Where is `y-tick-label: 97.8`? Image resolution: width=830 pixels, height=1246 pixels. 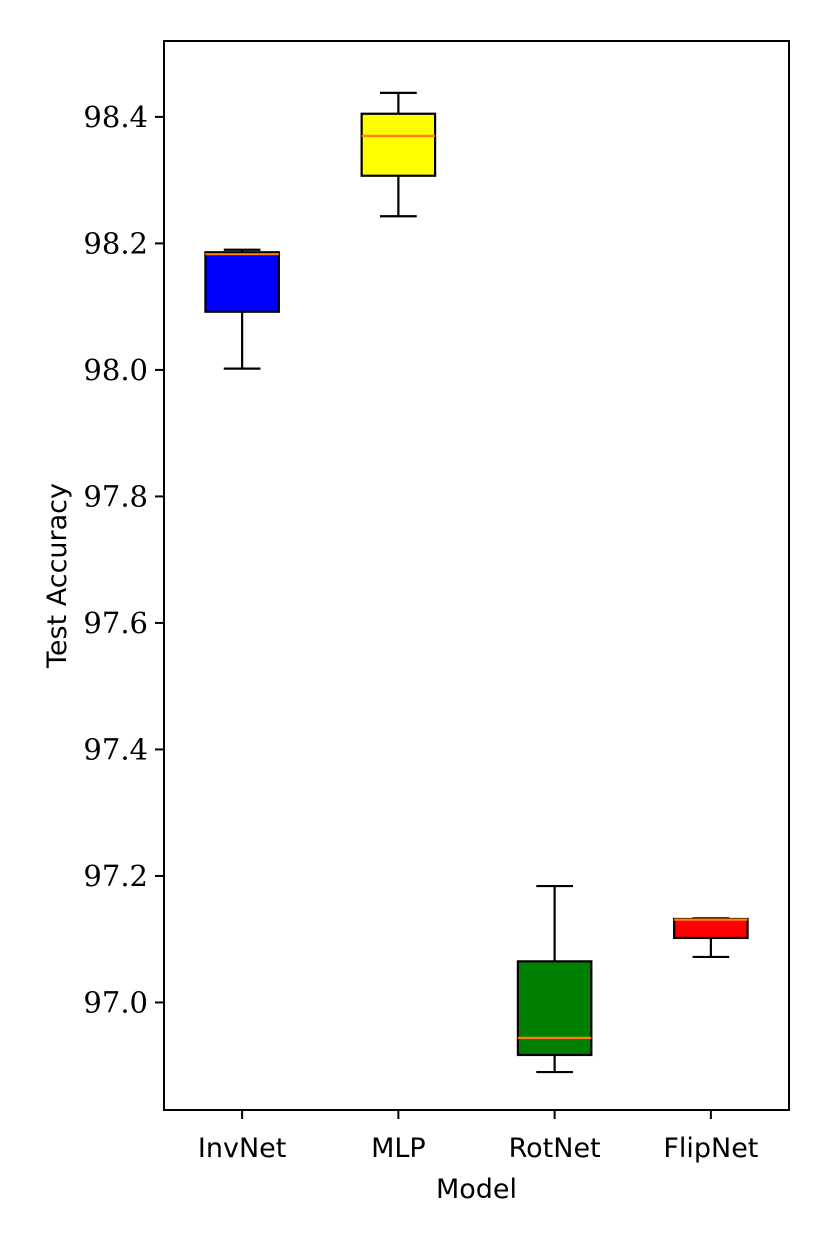
y-tick-label: 97.8 is located at coordinates (115, 496).